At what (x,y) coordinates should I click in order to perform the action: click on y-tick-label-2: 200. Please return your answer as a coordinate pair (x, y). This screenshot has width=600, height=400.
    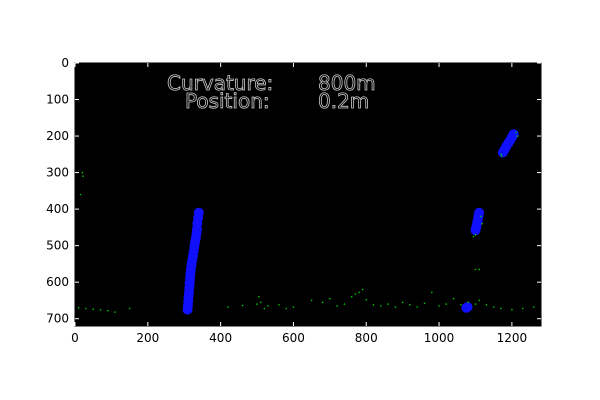
    Looking at the image, I should click on (57, 136).